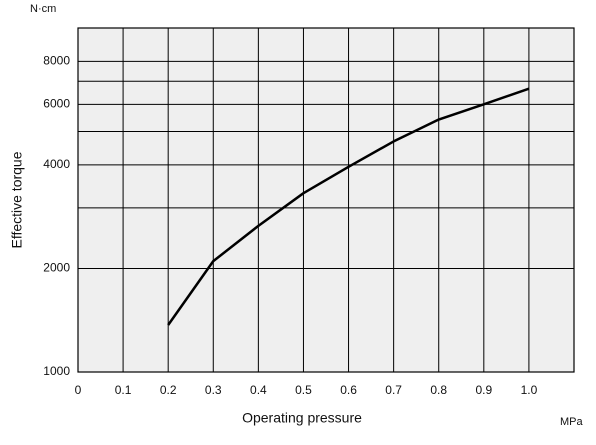  What do you see at coordinates (213, 390) in the screenshot?
I see `x-tick-label: 0.3` at bounding box center [213, 390].